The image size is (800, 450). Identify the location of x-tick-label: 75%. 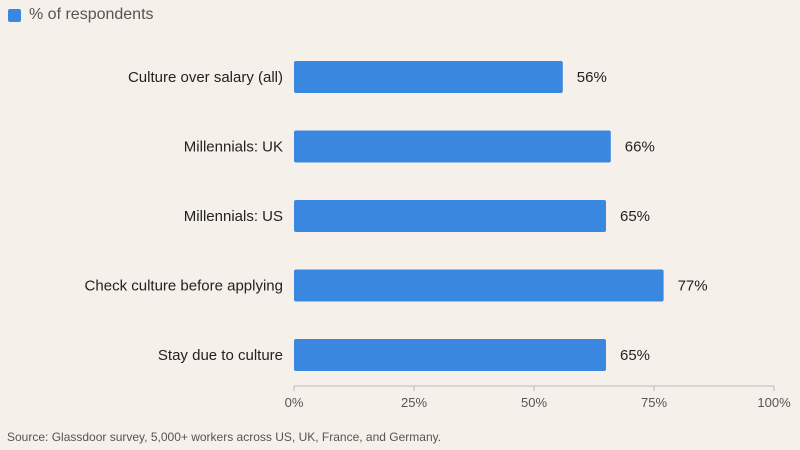
(654, 402).